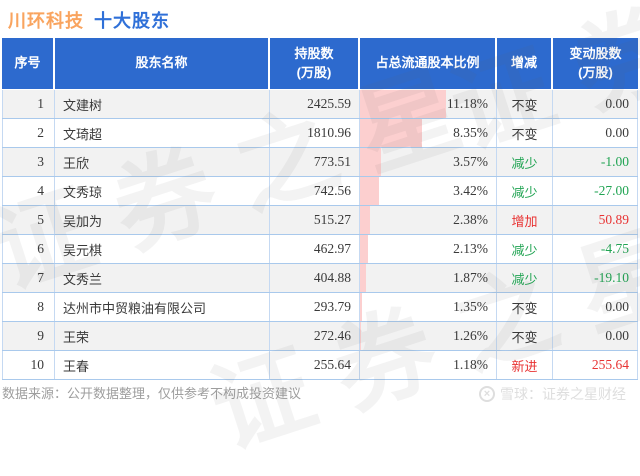  I want to click on shareholder-name-cell: 达州市中贸粮油有限公司, so click(162, 307).